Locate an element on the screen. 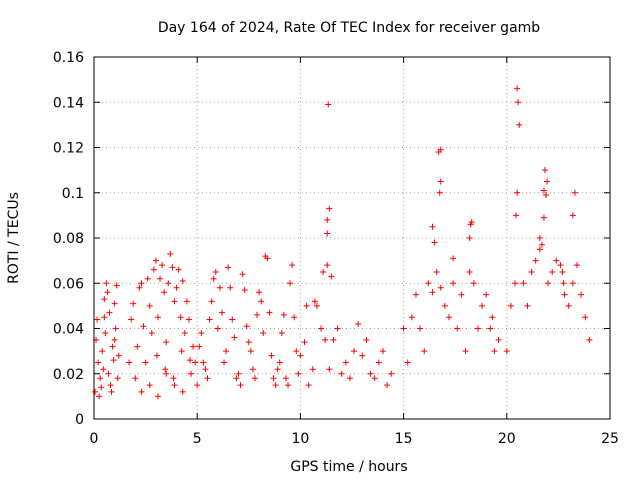  y-tick-label: 0.1 is located at coordinates (73, 194).